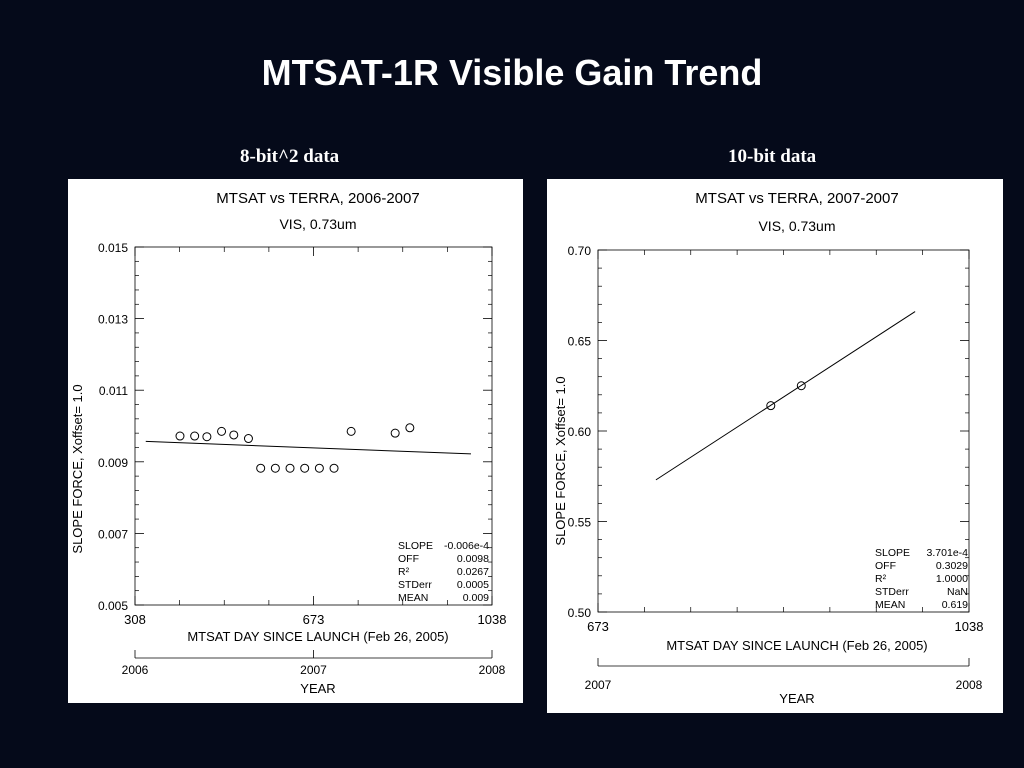  I want to click on right-x-tick-label: 1038, so click(969, 626).